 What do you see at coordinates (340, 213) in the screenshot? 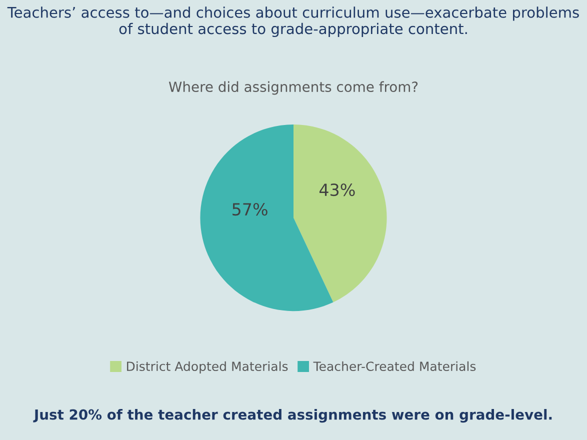
I see `pie-slice` at bounding box center [340, 213].